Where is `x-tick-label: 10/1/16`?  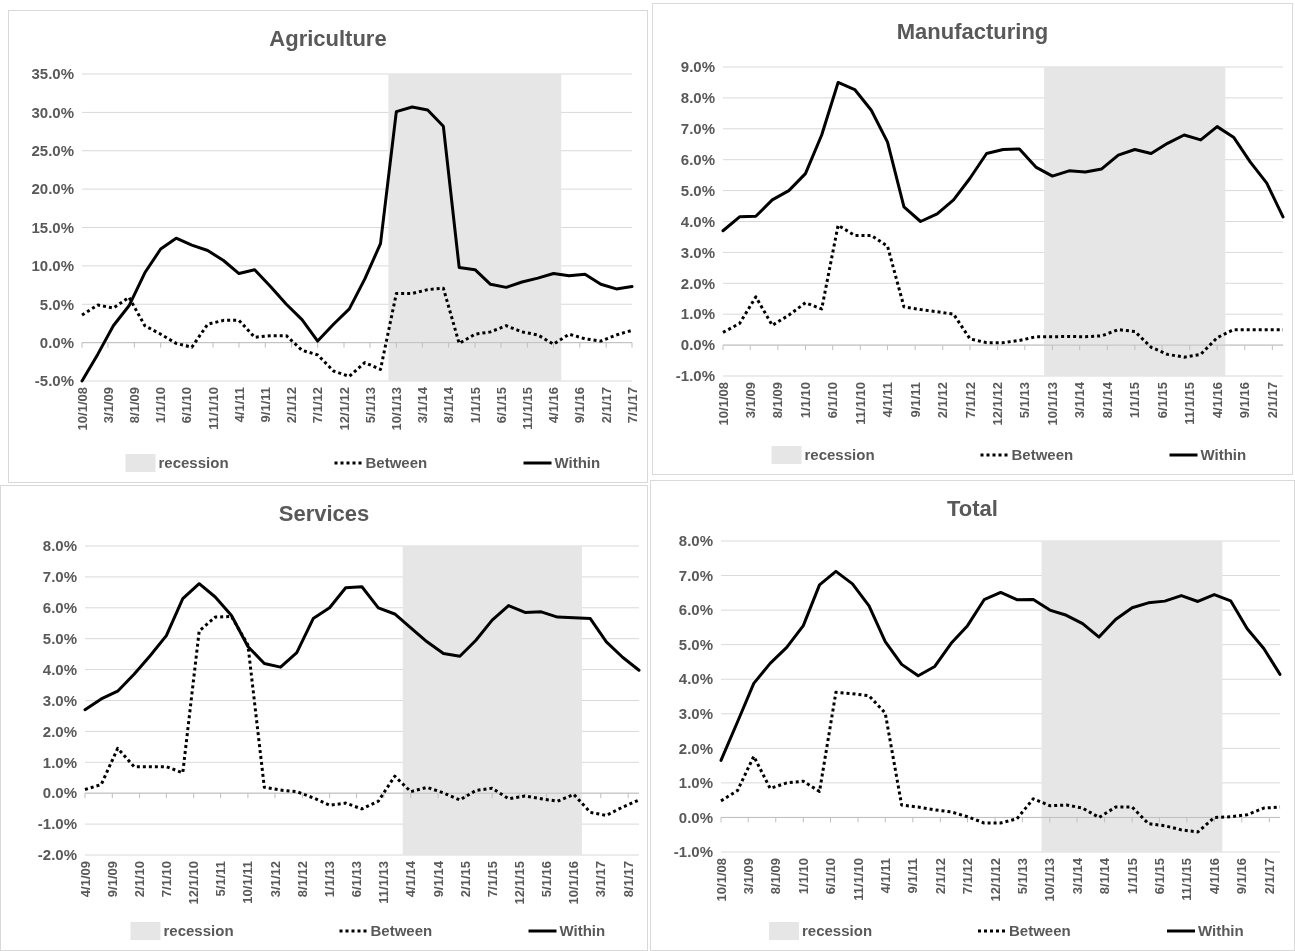
x-tick-label: 10/1/16 is located at coordinates (574, 883).